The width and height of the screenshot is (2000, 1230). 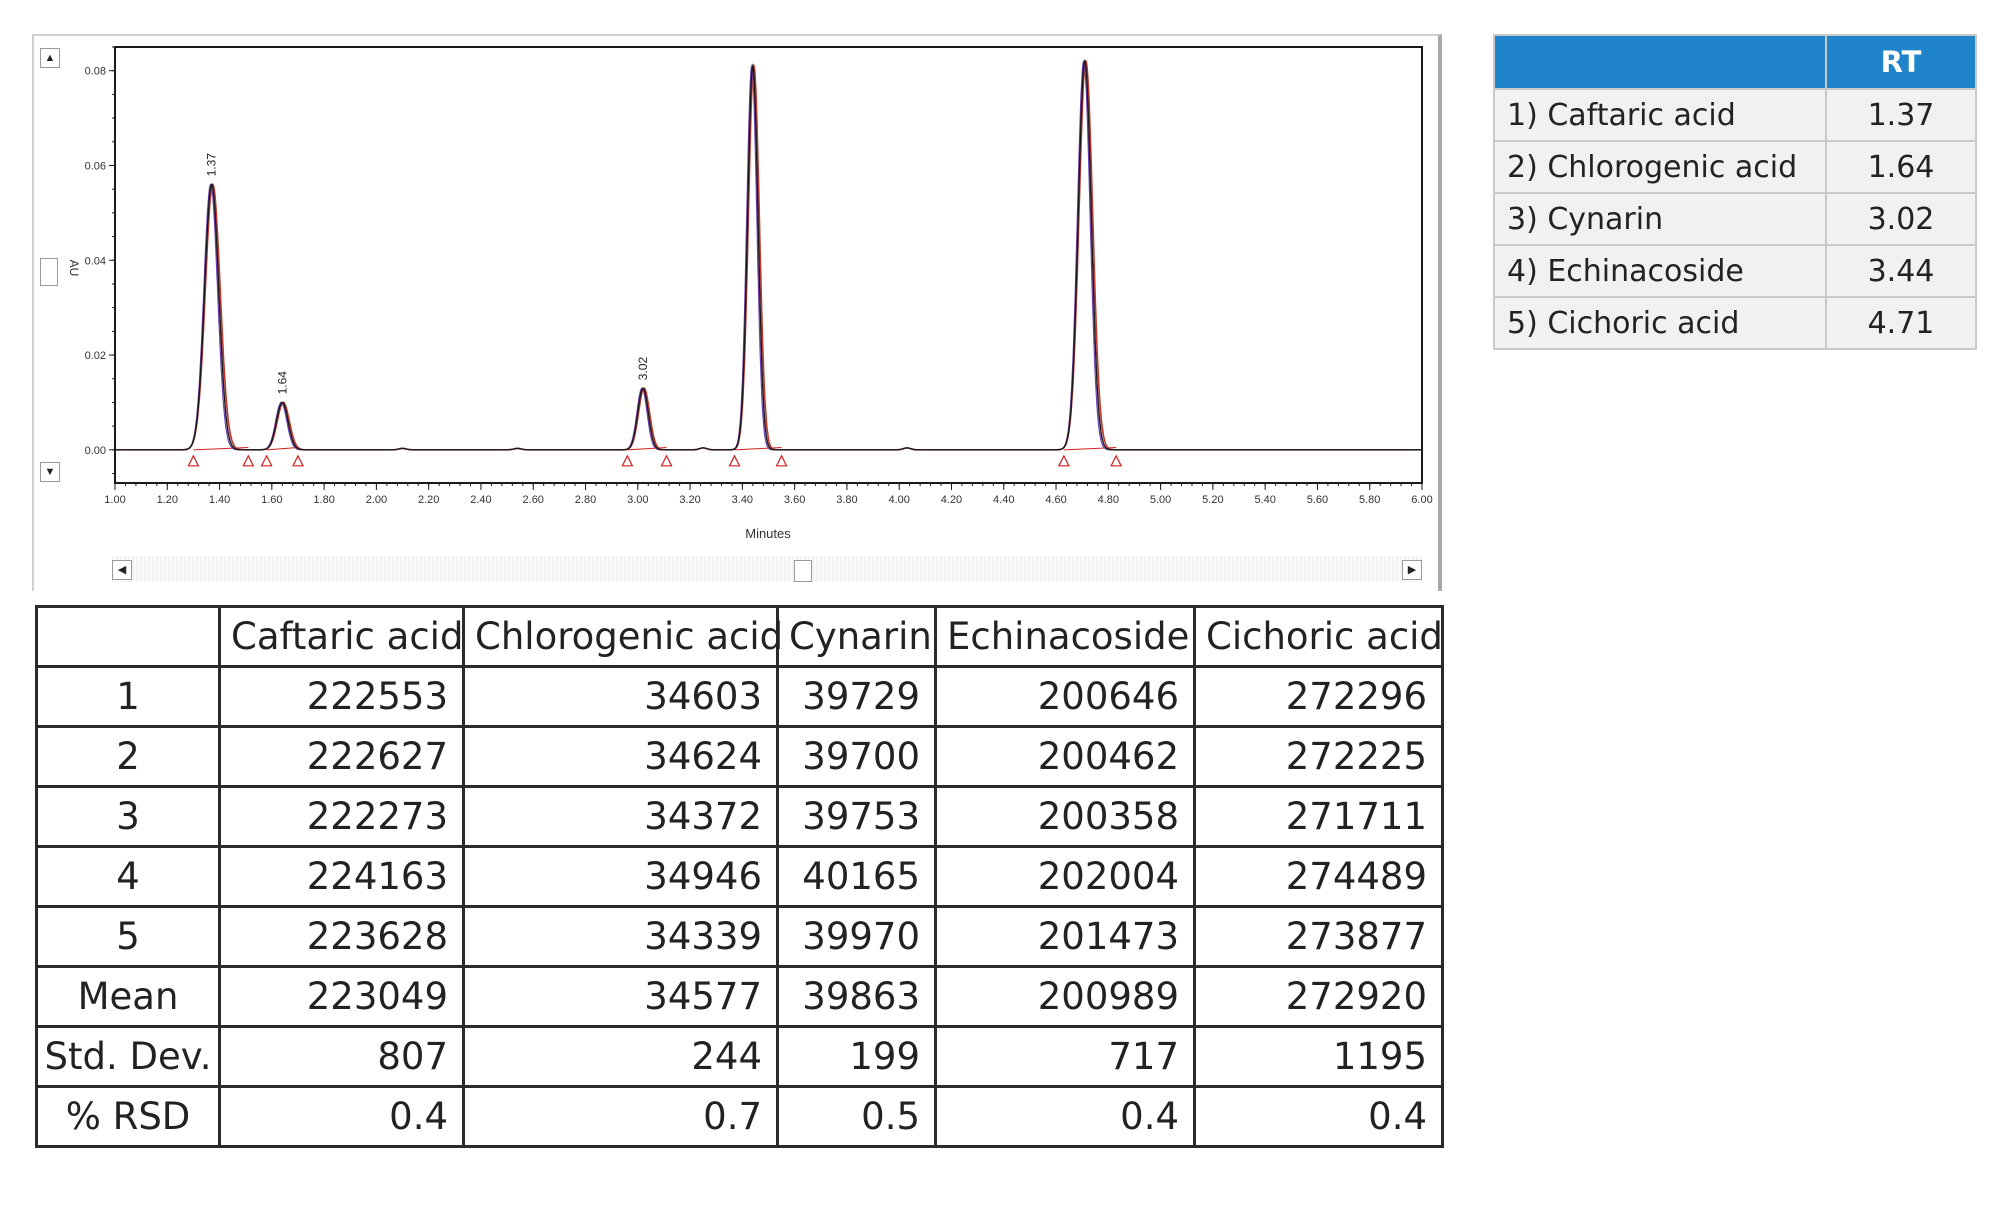 I want to click on table-cell: 0.5, so click(x=856, y=1116).